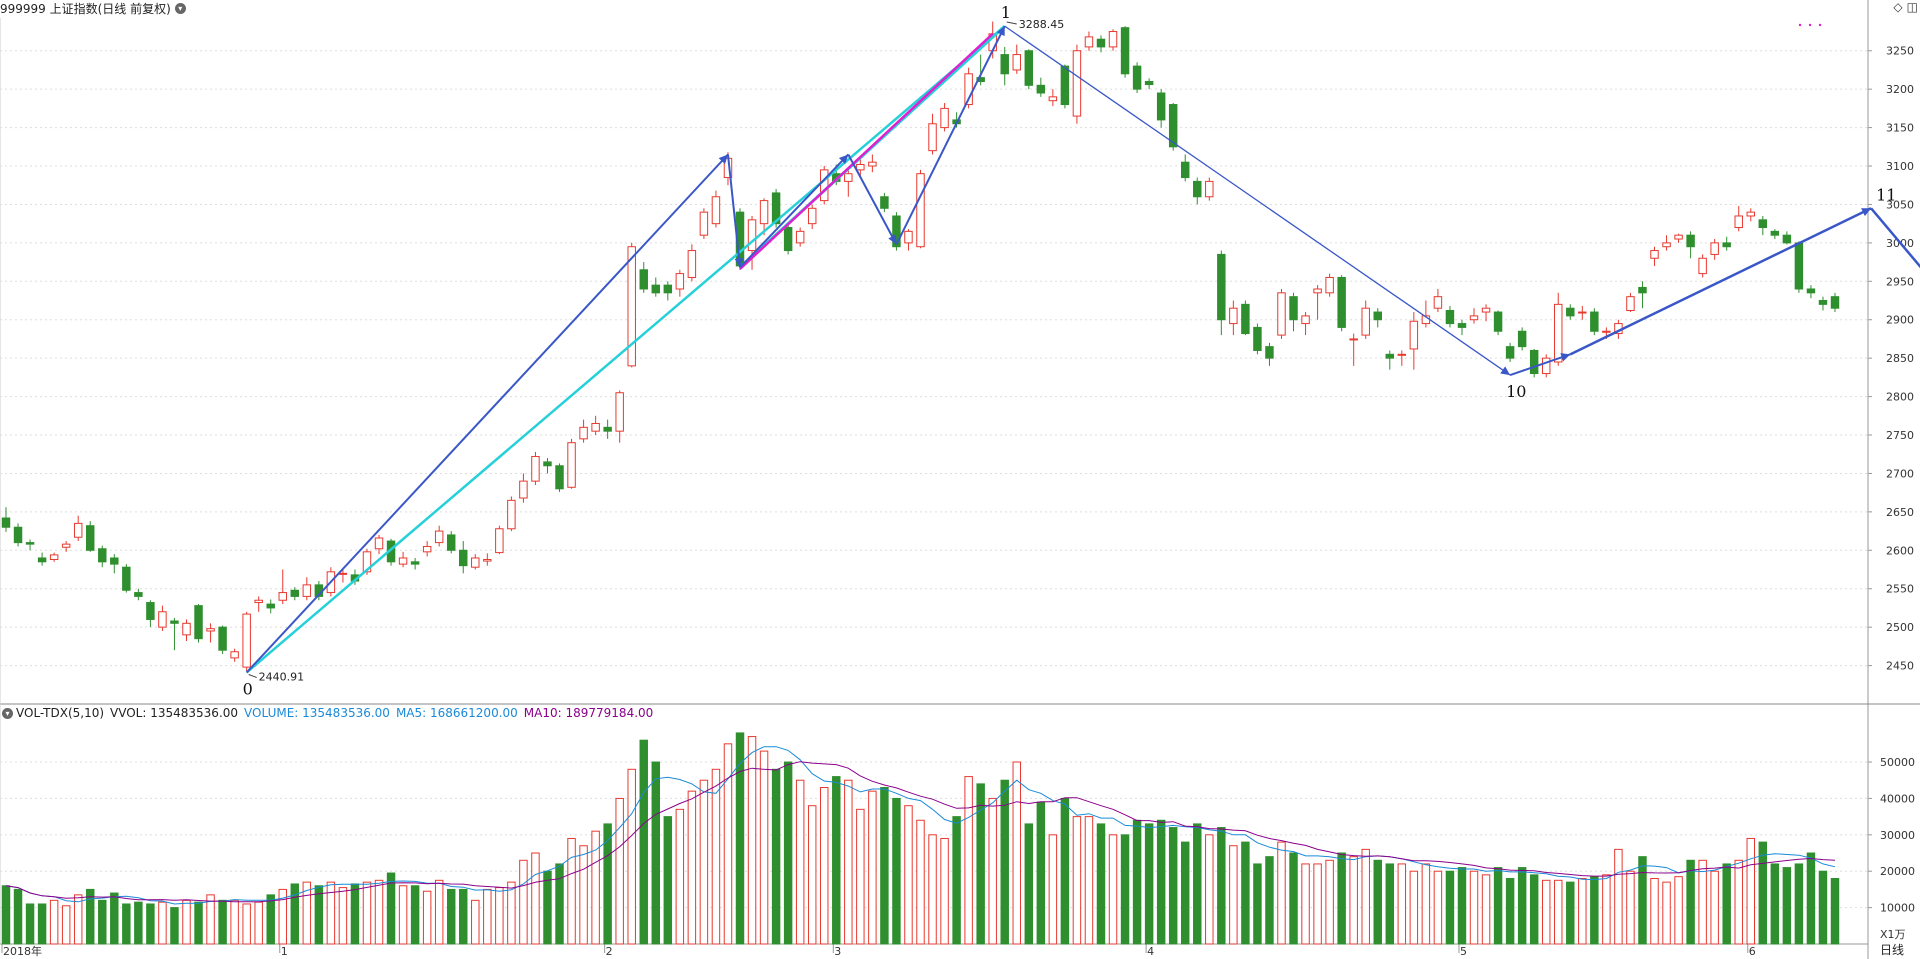 This screenshot has height=959, width=1920. Describe the element at coordinates (456, 713) in the screenshot. I see `ma5-value: MA5: 168661200.00` at that location.